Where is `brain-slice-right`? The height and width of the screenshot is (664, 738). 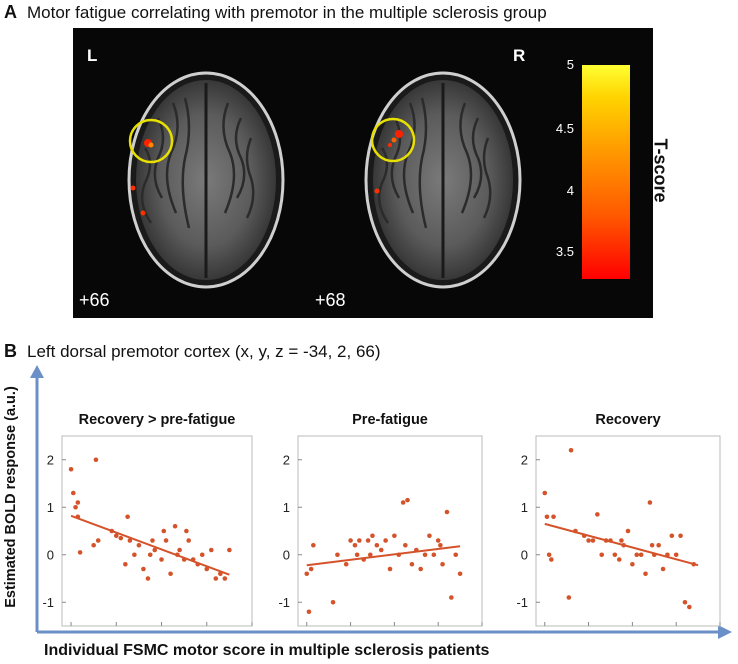
brain-slice-right is located at coordinates (443, 180).